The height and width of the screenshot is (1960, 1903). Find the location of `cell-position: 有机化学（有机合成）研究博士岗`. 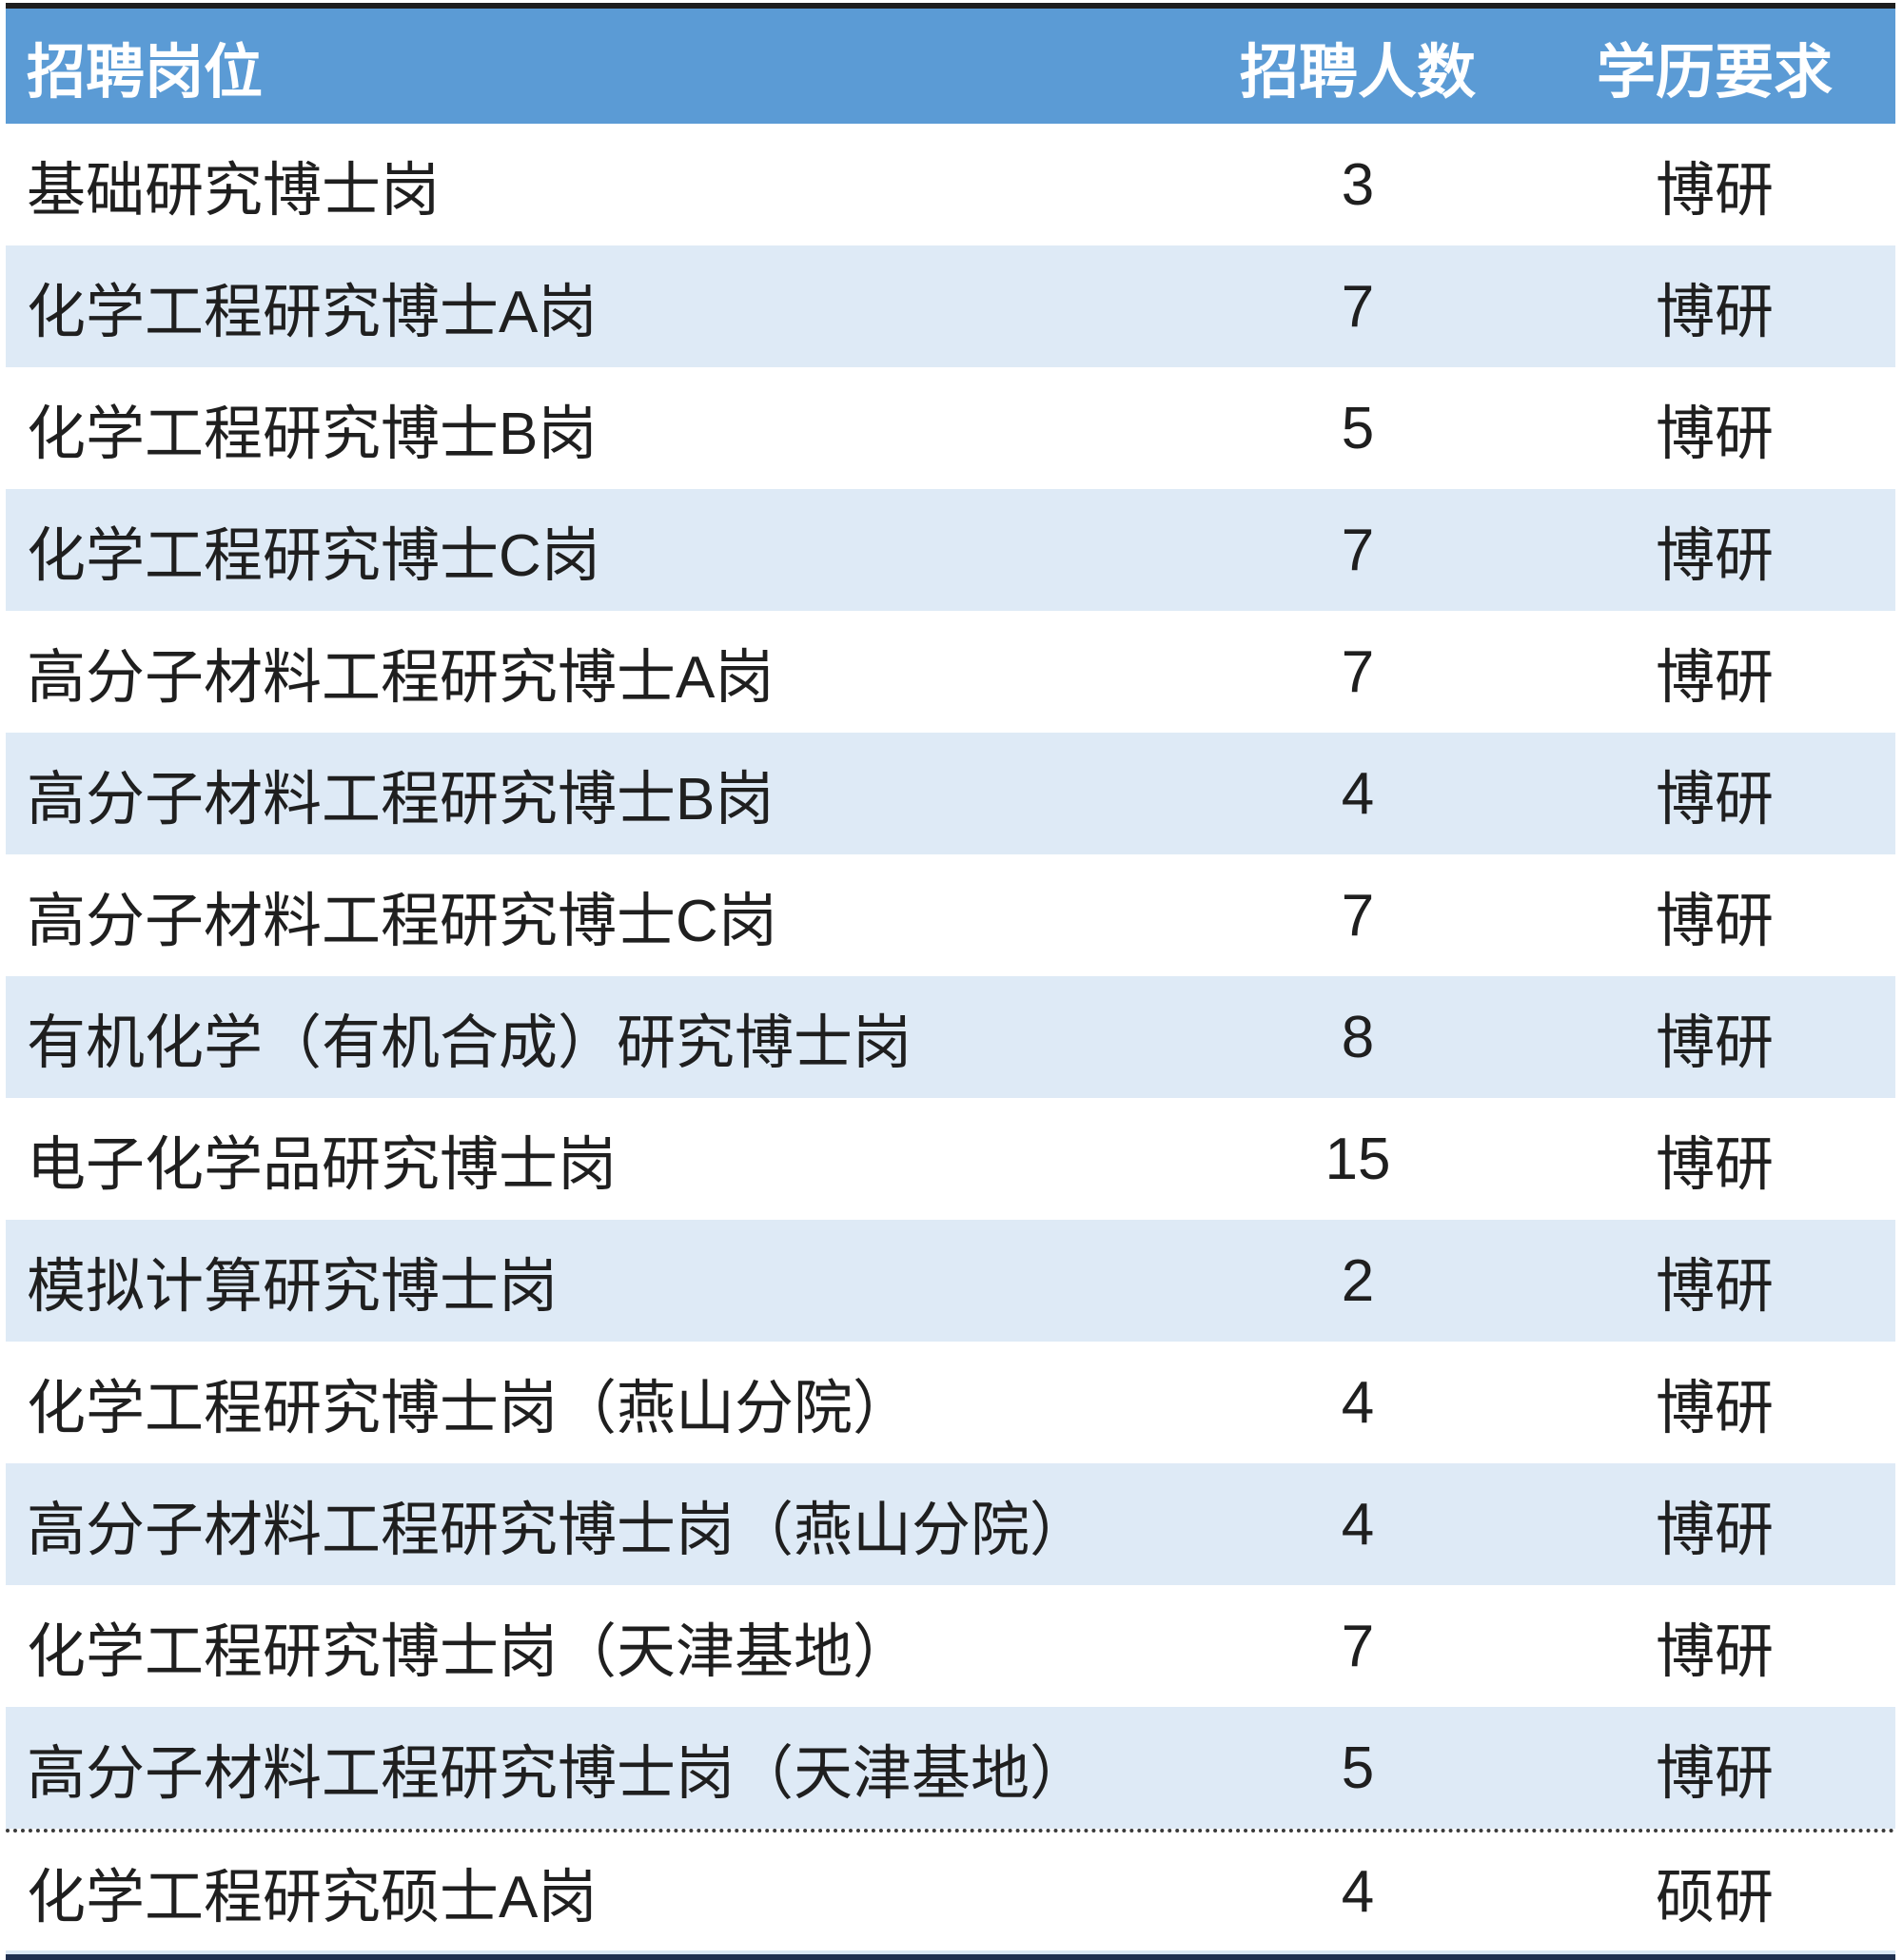

cell-position: 有机化学（有机合成）研究博士岗 is located at coordinates (470, 1043).